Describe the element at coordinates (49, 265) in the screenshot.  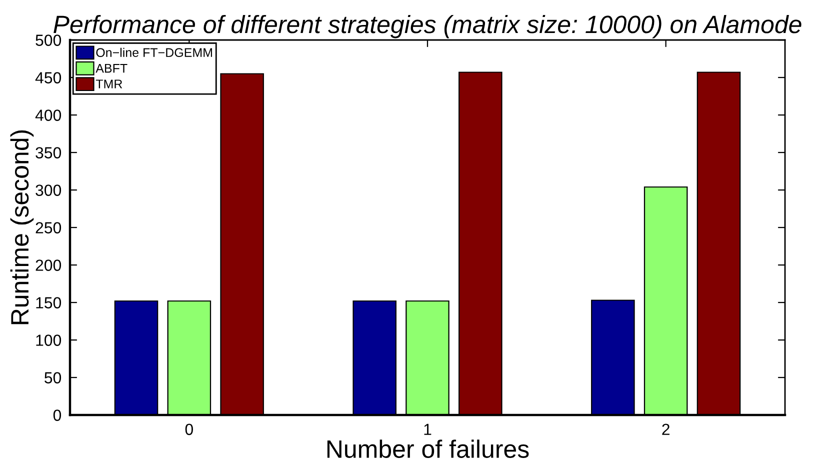
I see `y-tick-label: 200` at that location.